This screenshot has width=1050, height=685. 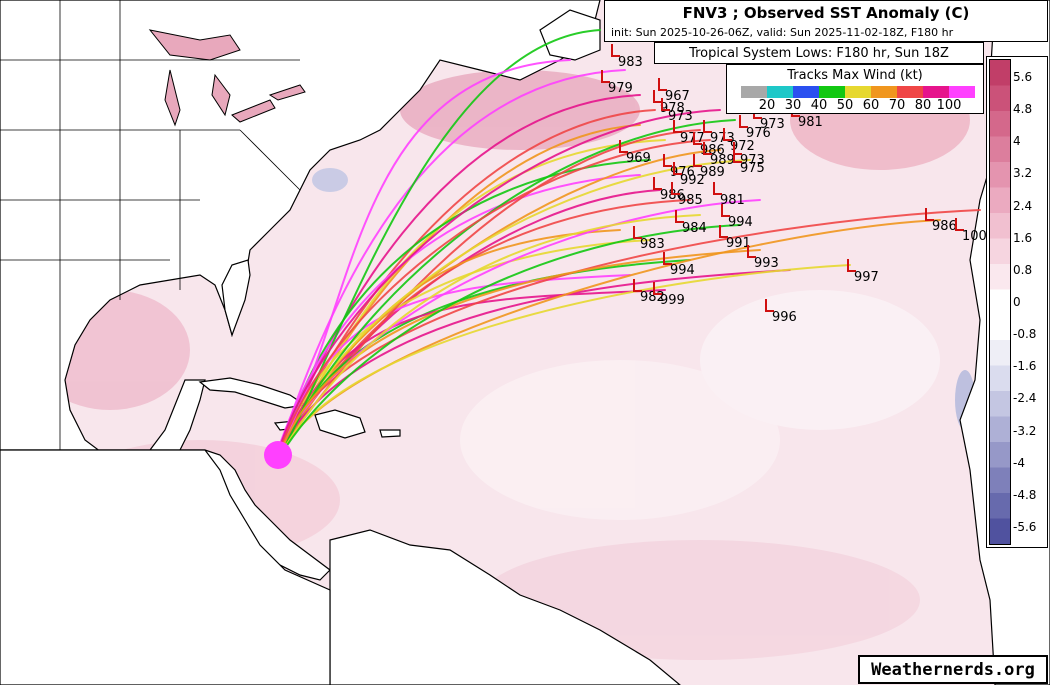 I want to click on colorbar-label: -0.8, so click(x=1025, y=334).